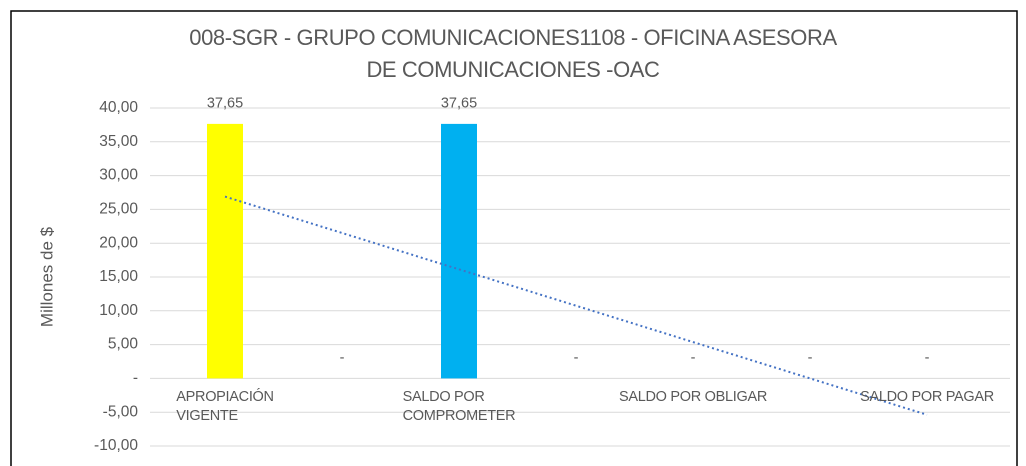  Describe the element at coordinates (46, 276) in the screenshot. I see `y-axis-label: Millones de $` at that location.